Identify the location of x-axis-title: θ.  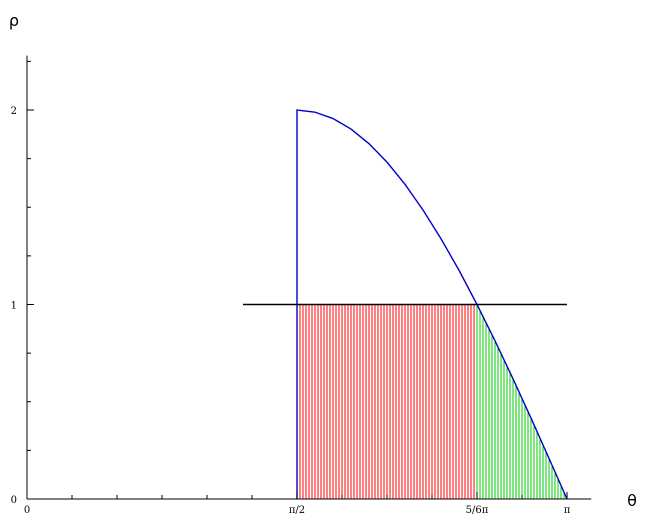
(632, 500).